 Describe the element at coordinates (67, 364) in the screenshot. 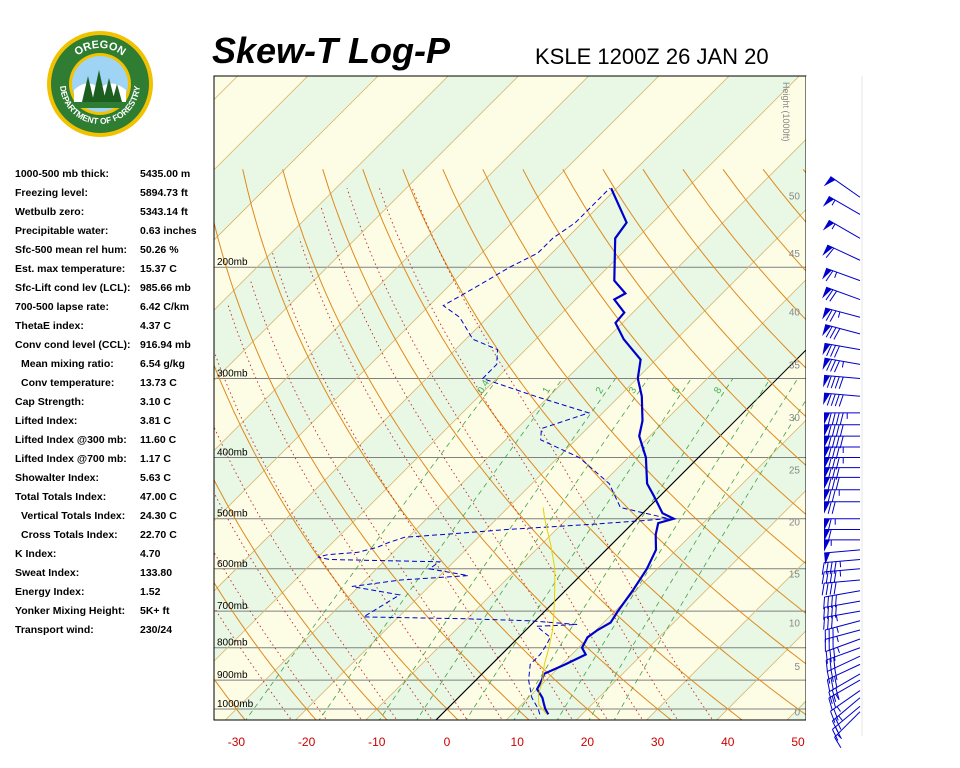

I see `index-label: Mean mixing ratio:` at that location.